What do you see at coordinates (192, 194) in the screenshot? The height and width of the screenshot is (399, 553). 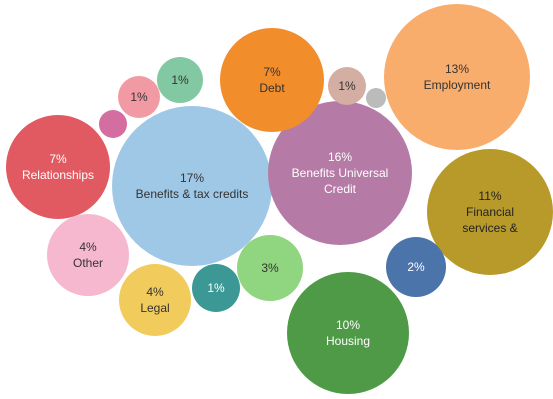 I see `bubble-label: Benefits & tax credits` at bounding box center [192, 194].